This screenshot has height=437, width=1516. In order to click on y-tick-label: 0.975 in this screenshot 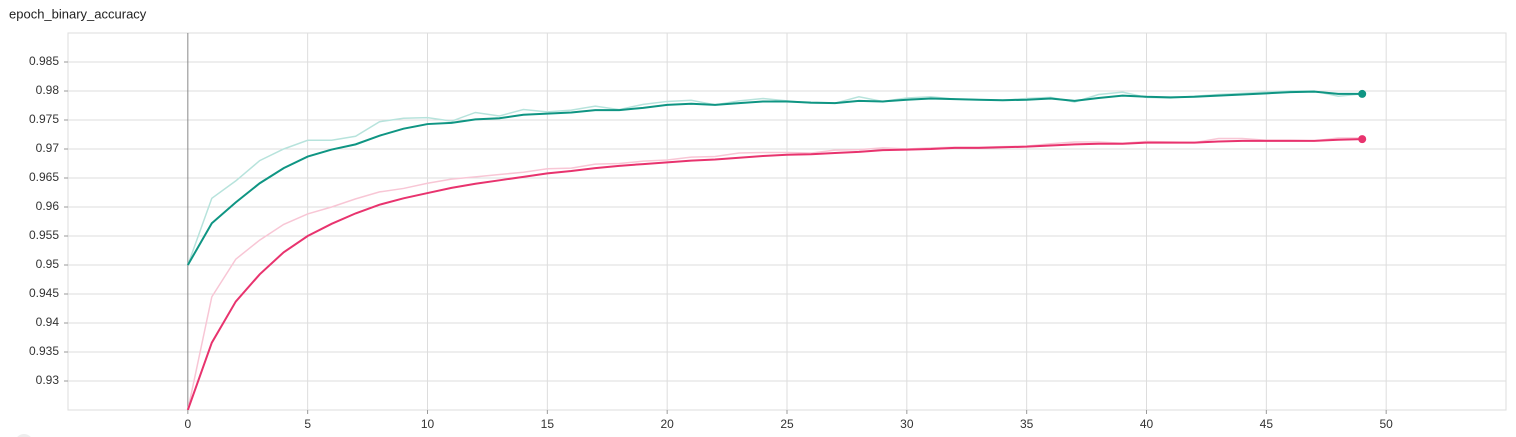, I will do `click(44, 119)`.